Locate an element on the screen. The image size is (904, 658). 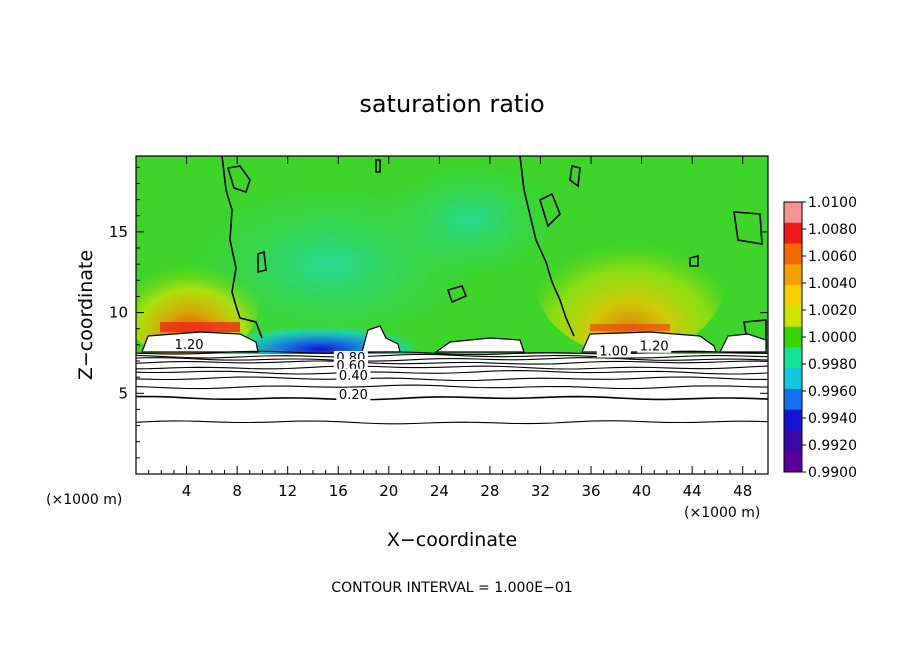
contour-loop-b is located at coordinates (457, 294).